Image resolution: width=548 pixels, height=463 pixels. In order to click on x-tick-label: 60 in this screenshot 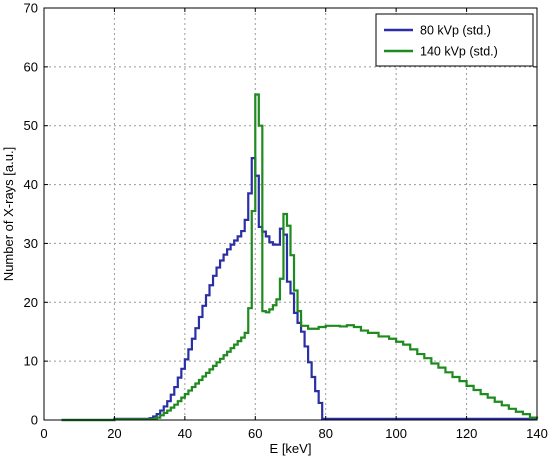, I will do `click(255, 433)`.